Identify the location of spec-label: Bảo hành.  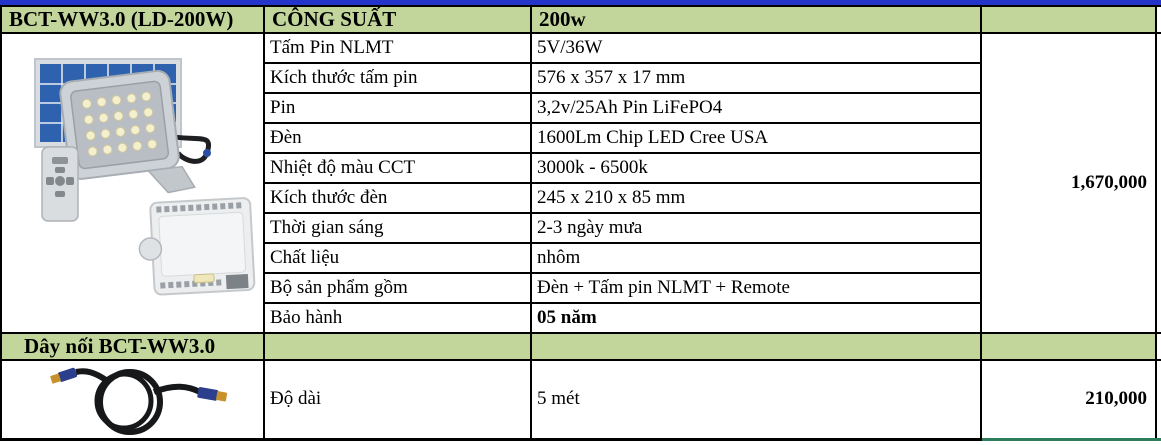
(397, 318).